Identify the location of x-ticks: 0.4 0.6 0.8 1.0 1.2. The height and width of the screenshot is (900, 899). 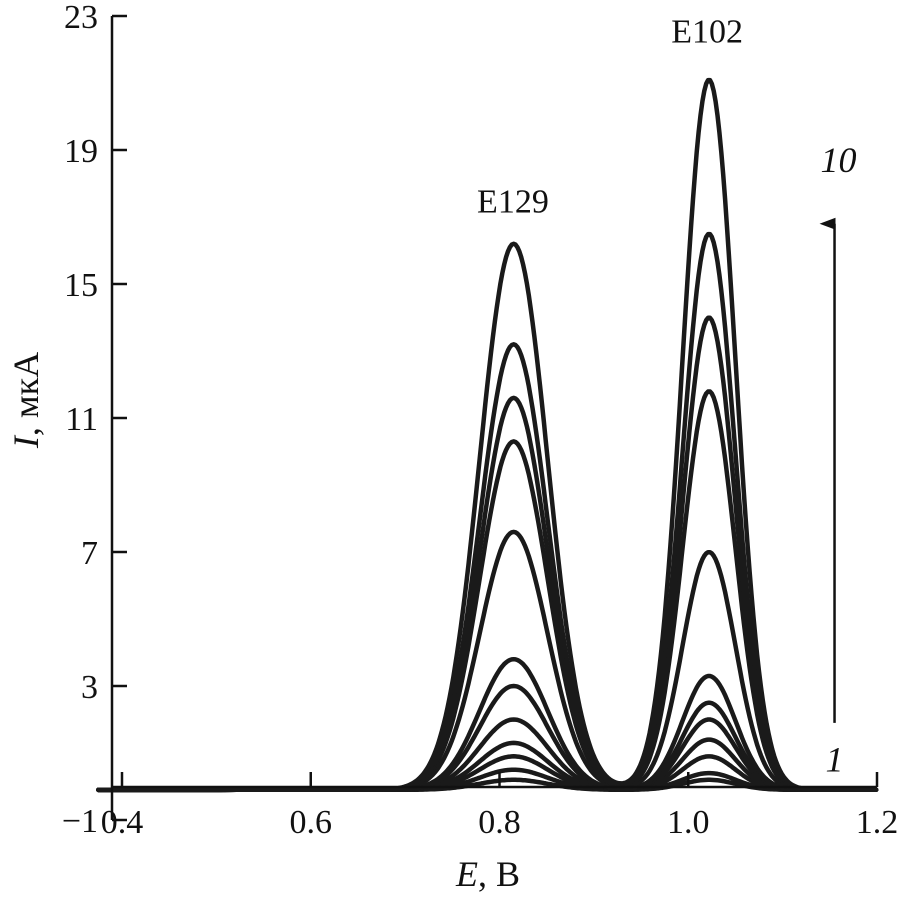
(500, 806).